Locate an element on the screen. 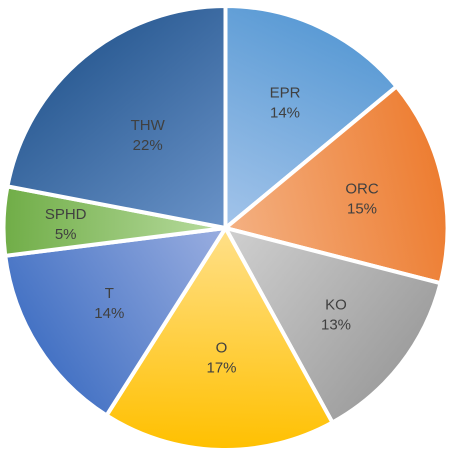  slice-label-sphd: SPHD is located at coordinates (66, 214).